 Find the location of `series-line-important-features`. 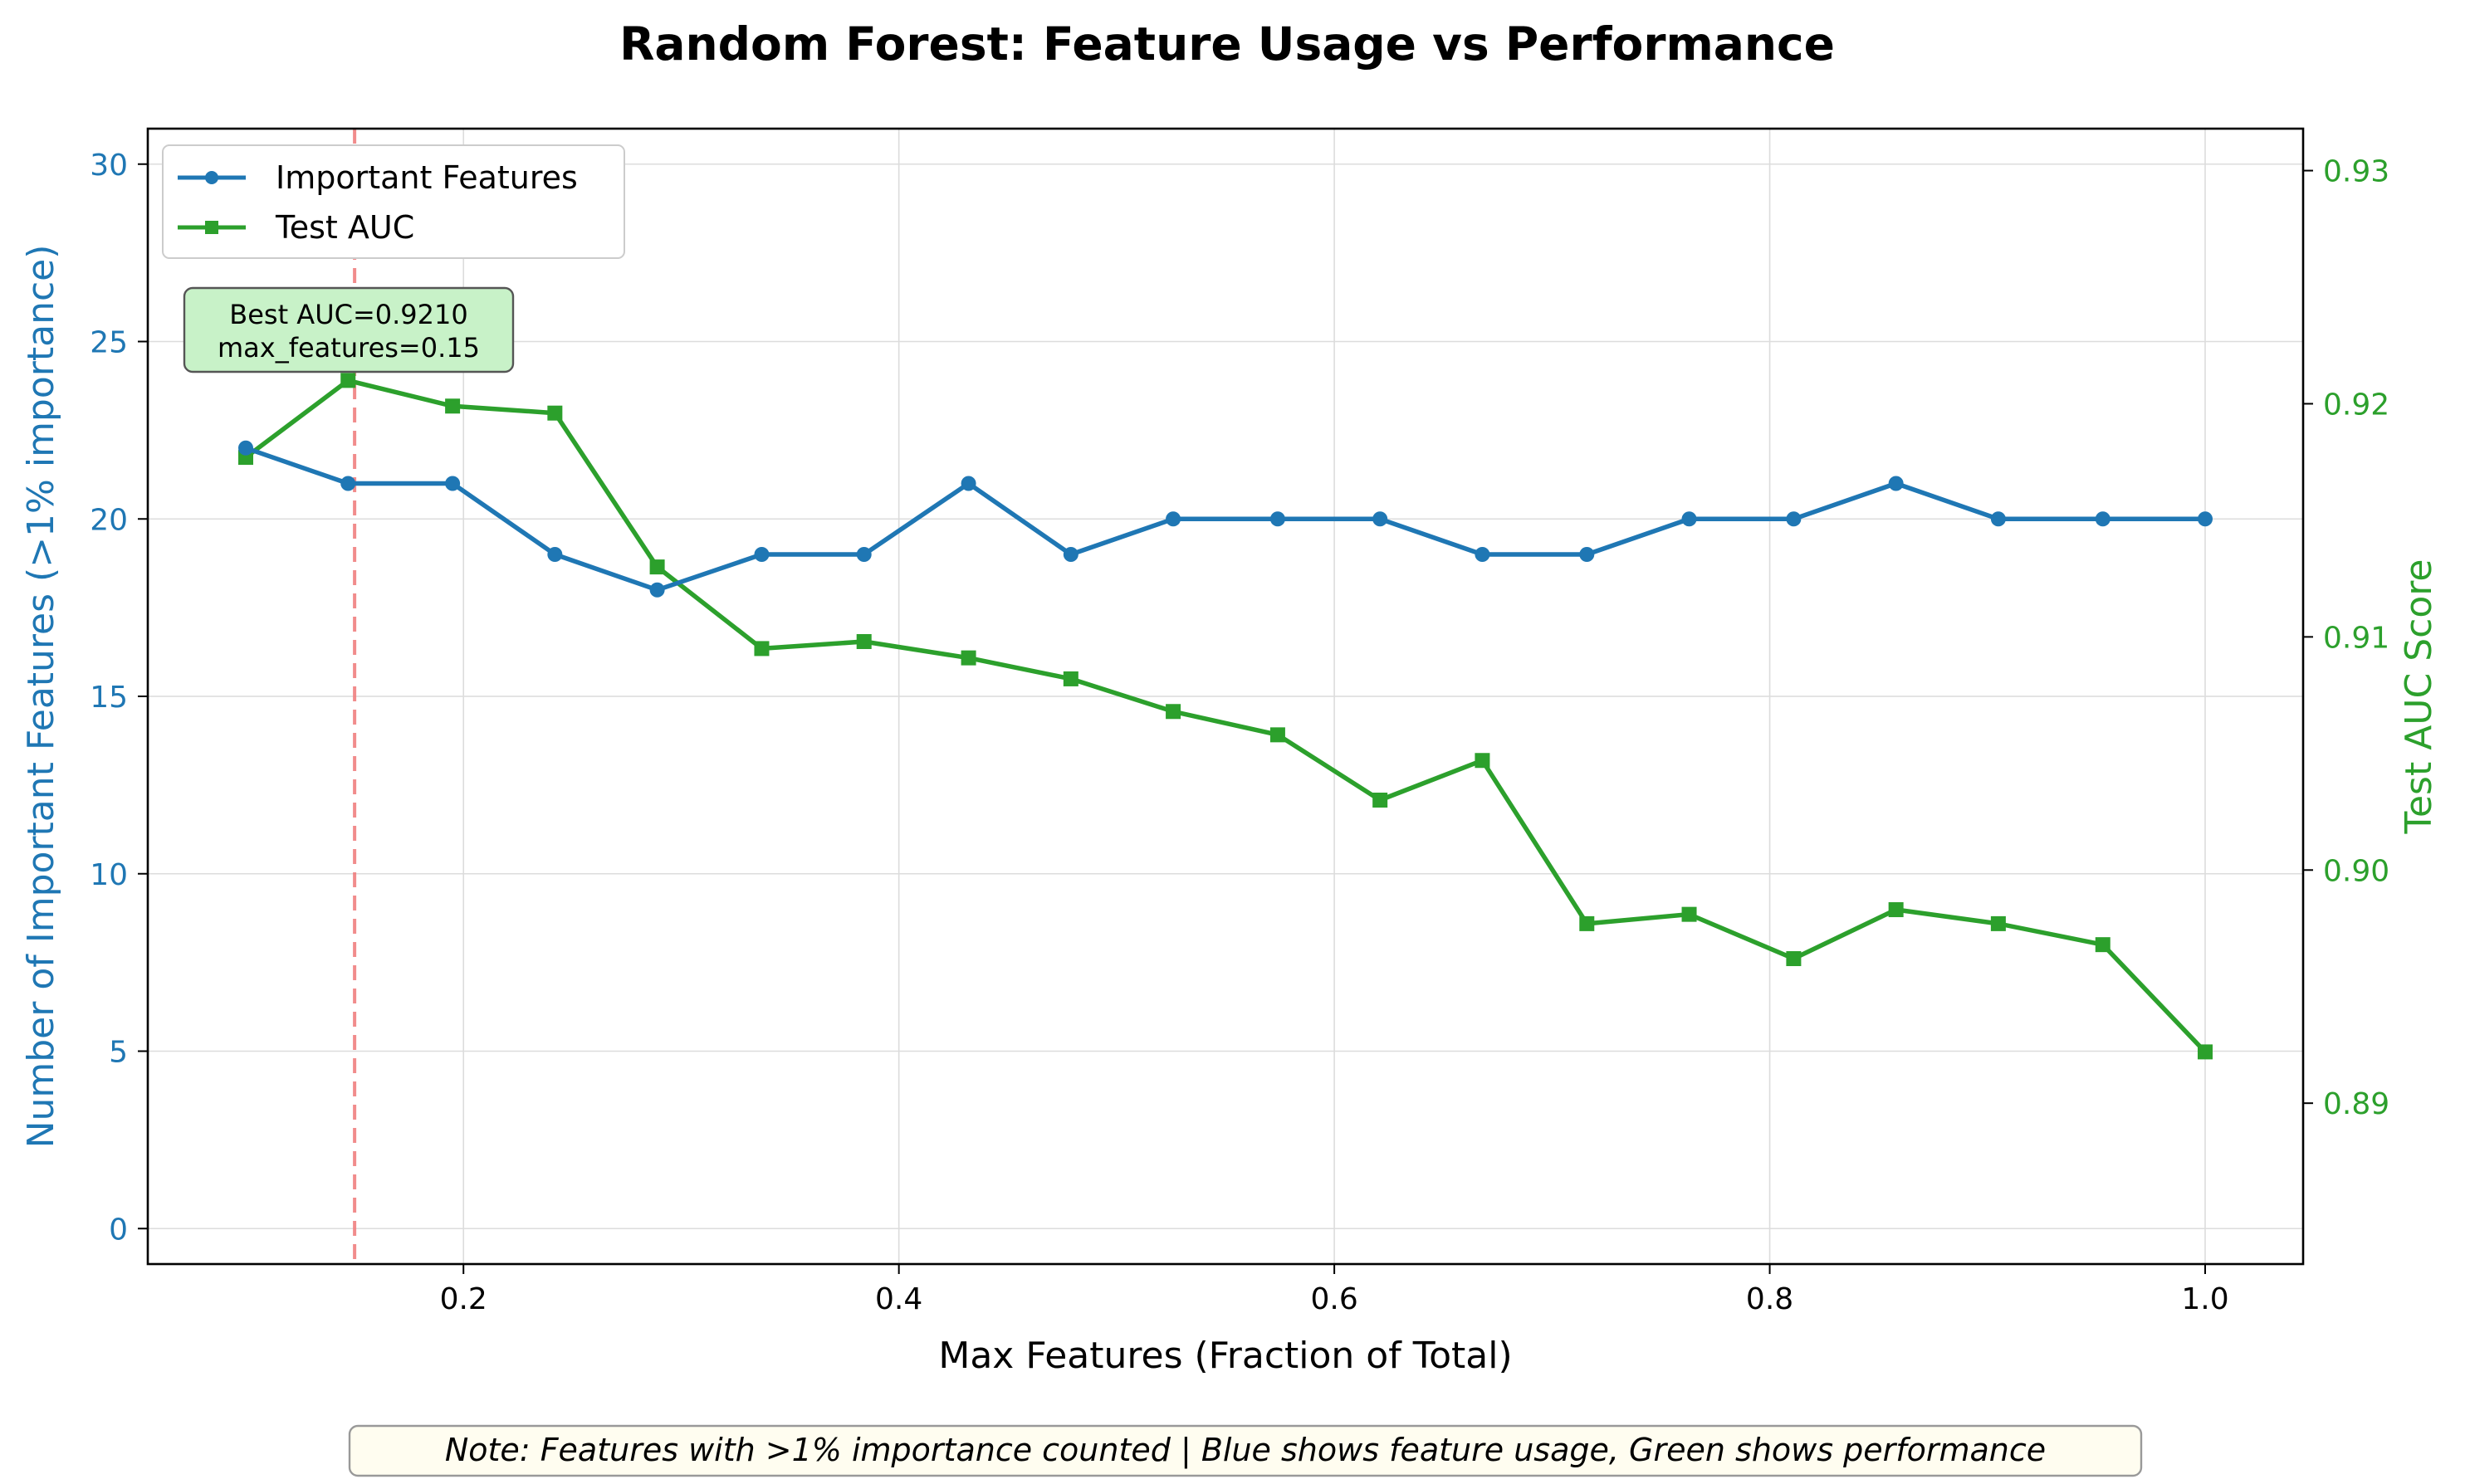

series-line-important-features is located at coordinates (1225, 519).